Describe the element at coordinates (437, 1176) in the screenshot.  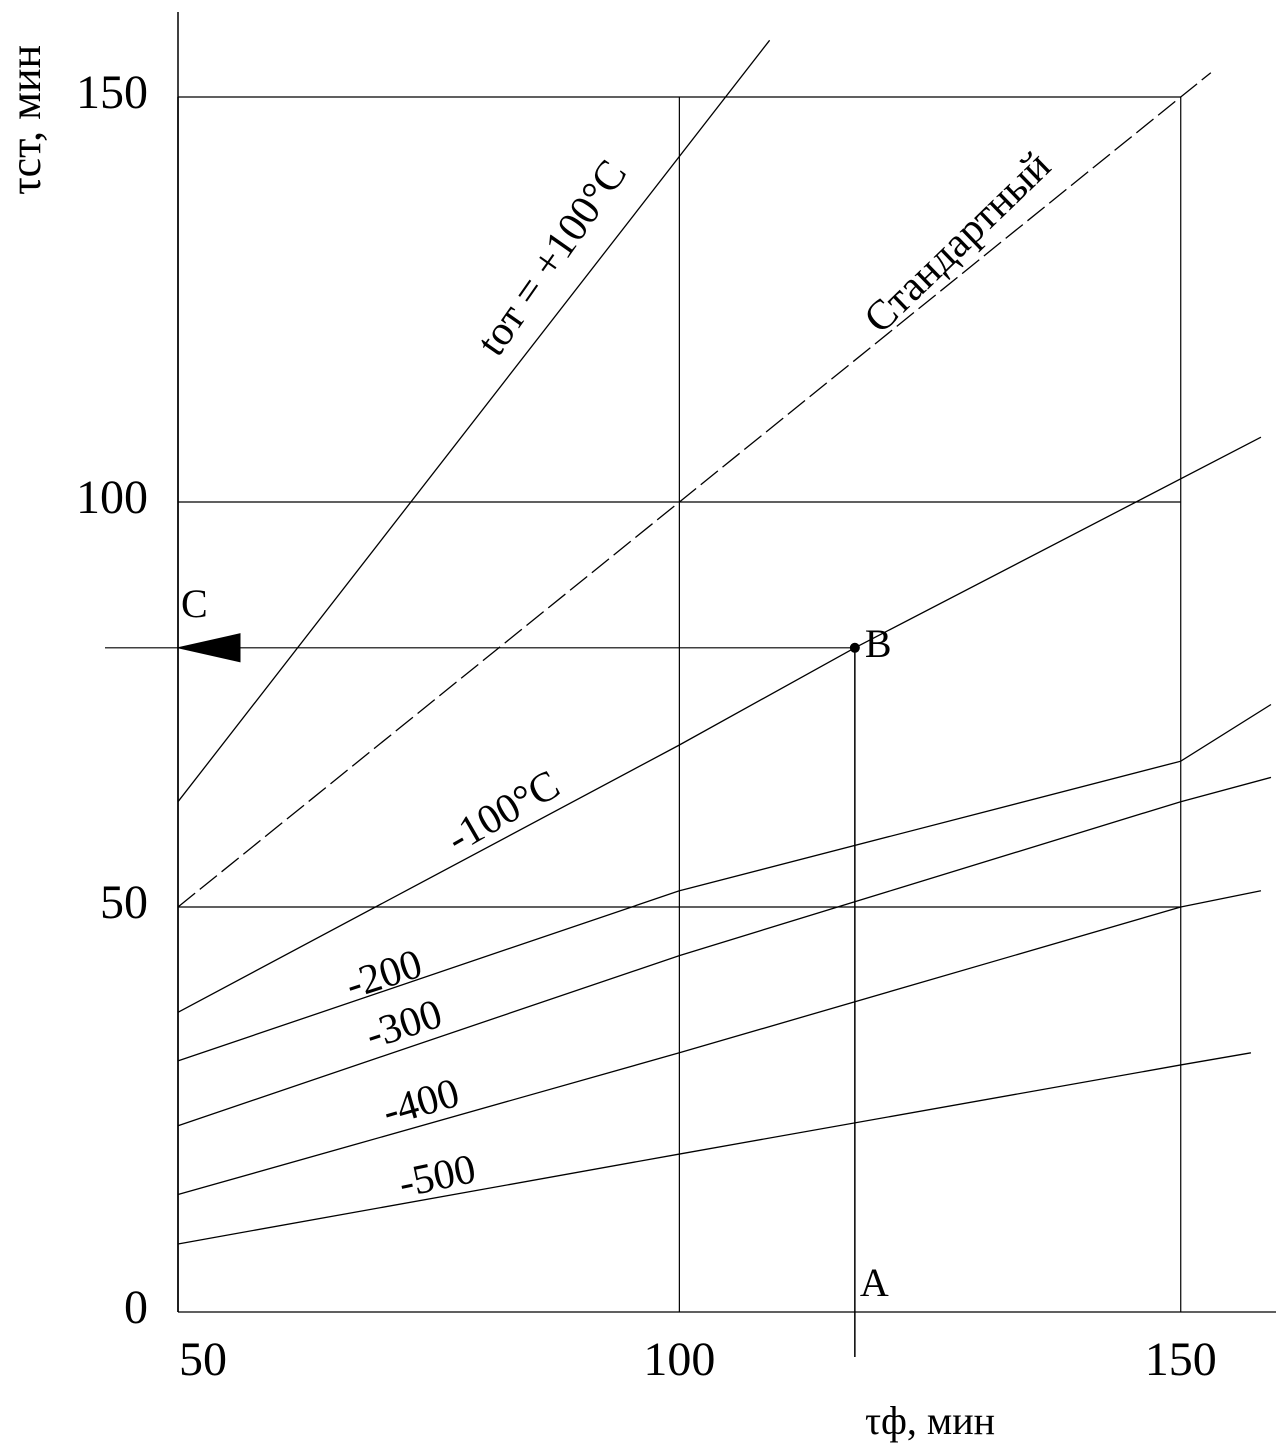
I see `series-label: -500` at that location.